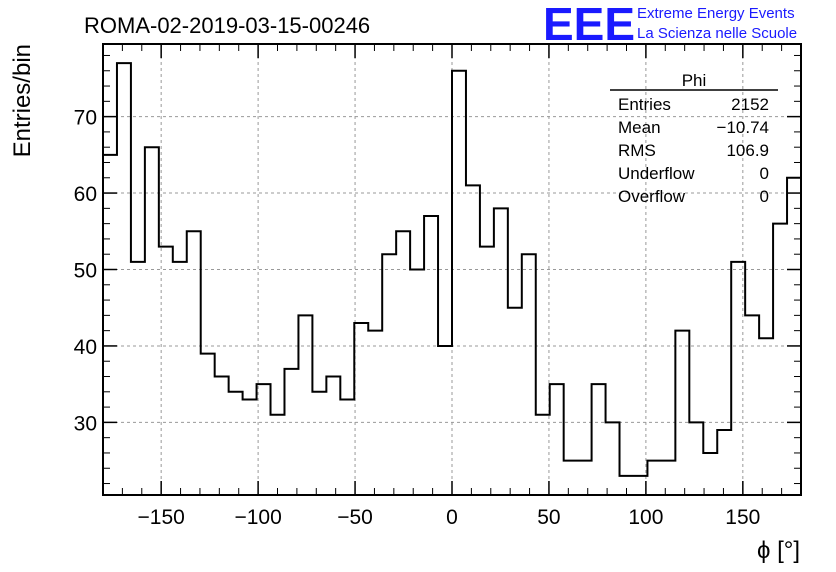 The width and height of the screenshot is (836, 572). What do you see at coordinates (589, 25) in the screenshot?
I see `eee-logo-mark: EEE` at bounding box center [589, 25].